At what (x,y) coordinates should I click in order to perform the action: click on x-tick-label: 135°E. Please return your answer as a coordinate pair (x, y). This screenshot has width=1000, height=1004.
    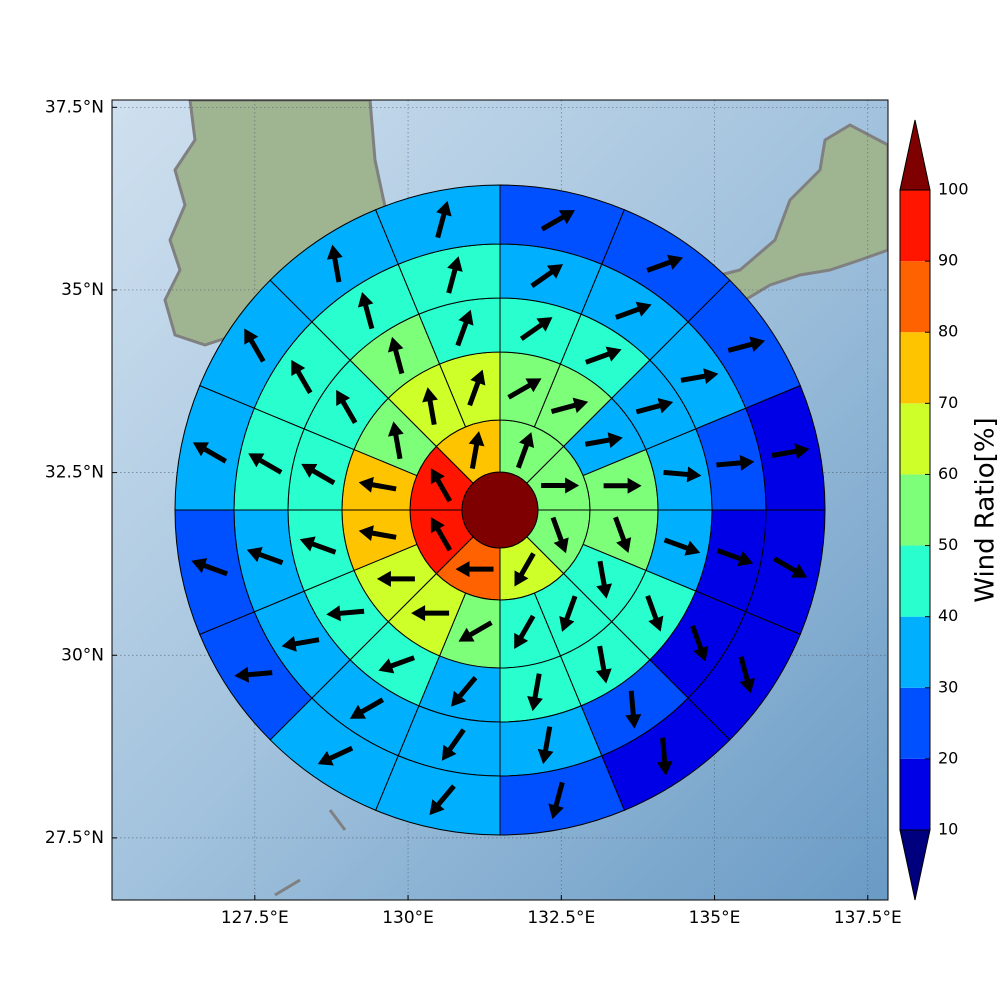
    Looking at the image, I should click on (715, 918).